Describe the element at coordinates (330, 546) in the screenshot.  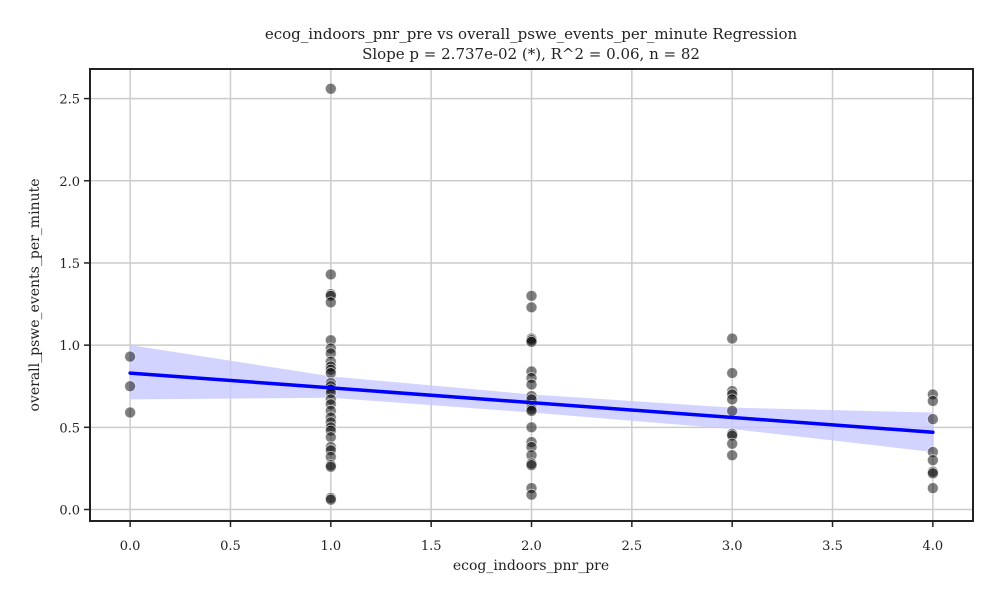
I see `x-tick-label: 1.0` at that location.